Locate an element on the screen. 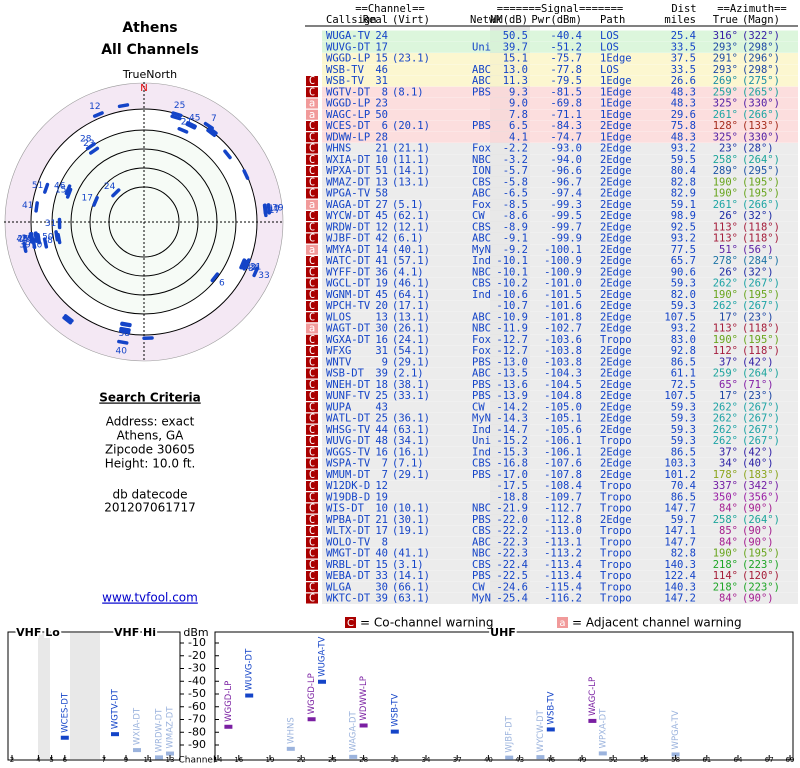 The height and width of the screenshot is (768, 800). column-header: True is located at coordinates (725, 20).